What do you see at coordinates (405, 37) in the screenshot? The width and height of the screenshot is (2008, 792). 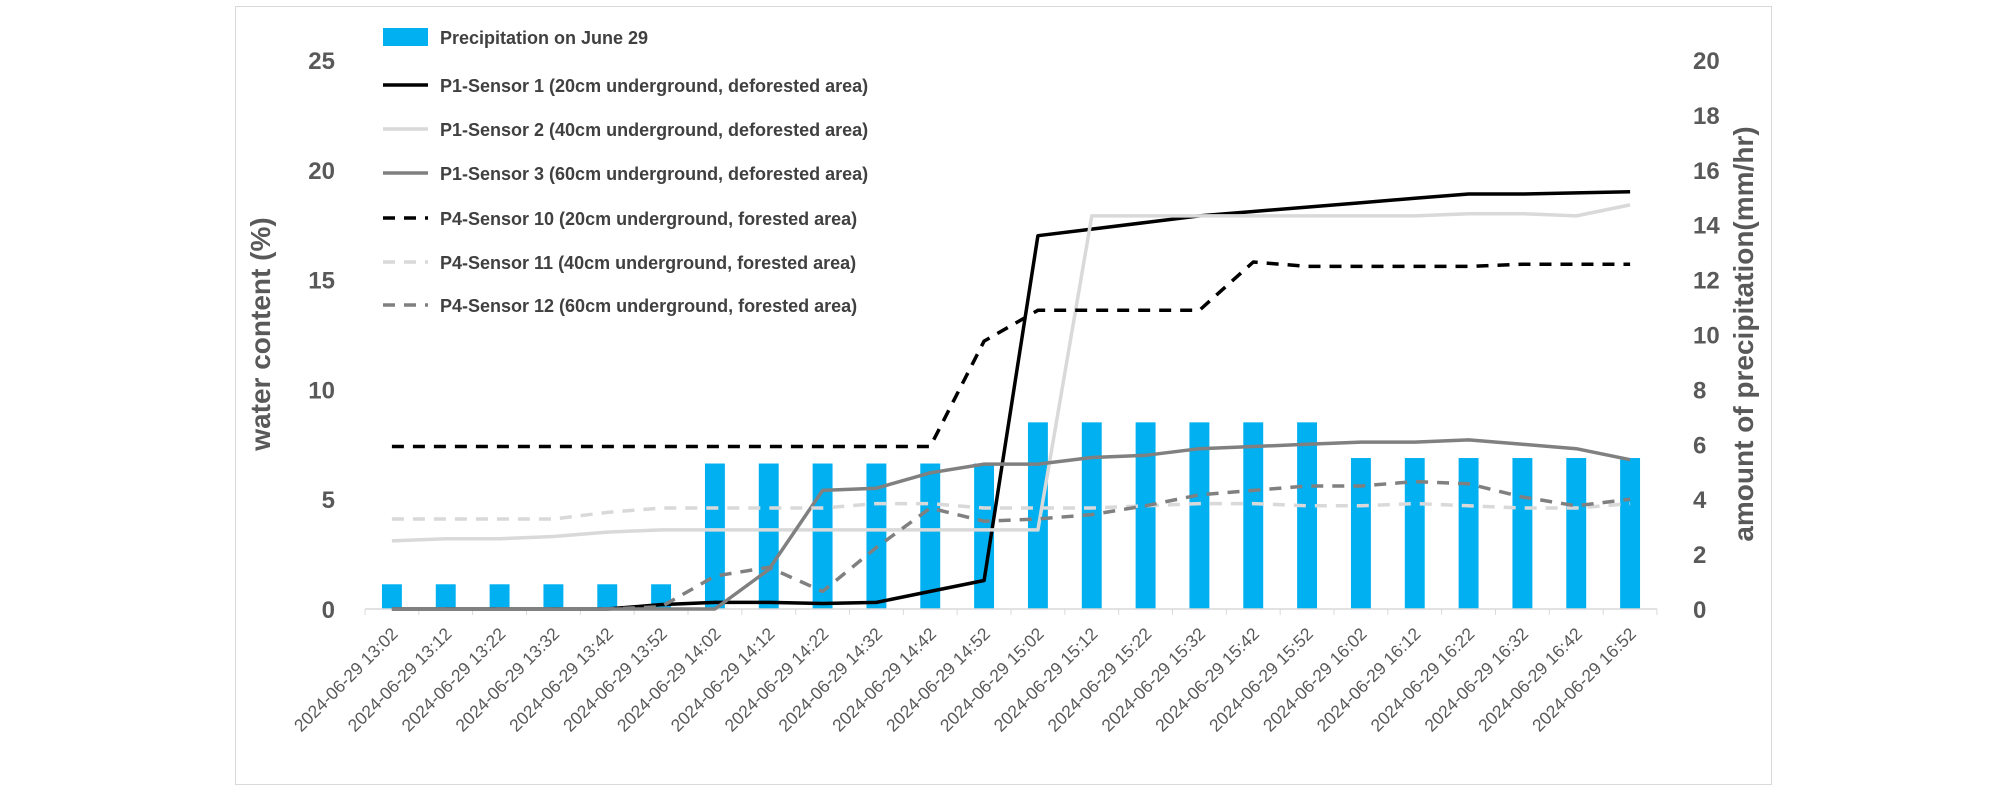 I see `legend-swatch-bar` at bounding box center [405, 37].